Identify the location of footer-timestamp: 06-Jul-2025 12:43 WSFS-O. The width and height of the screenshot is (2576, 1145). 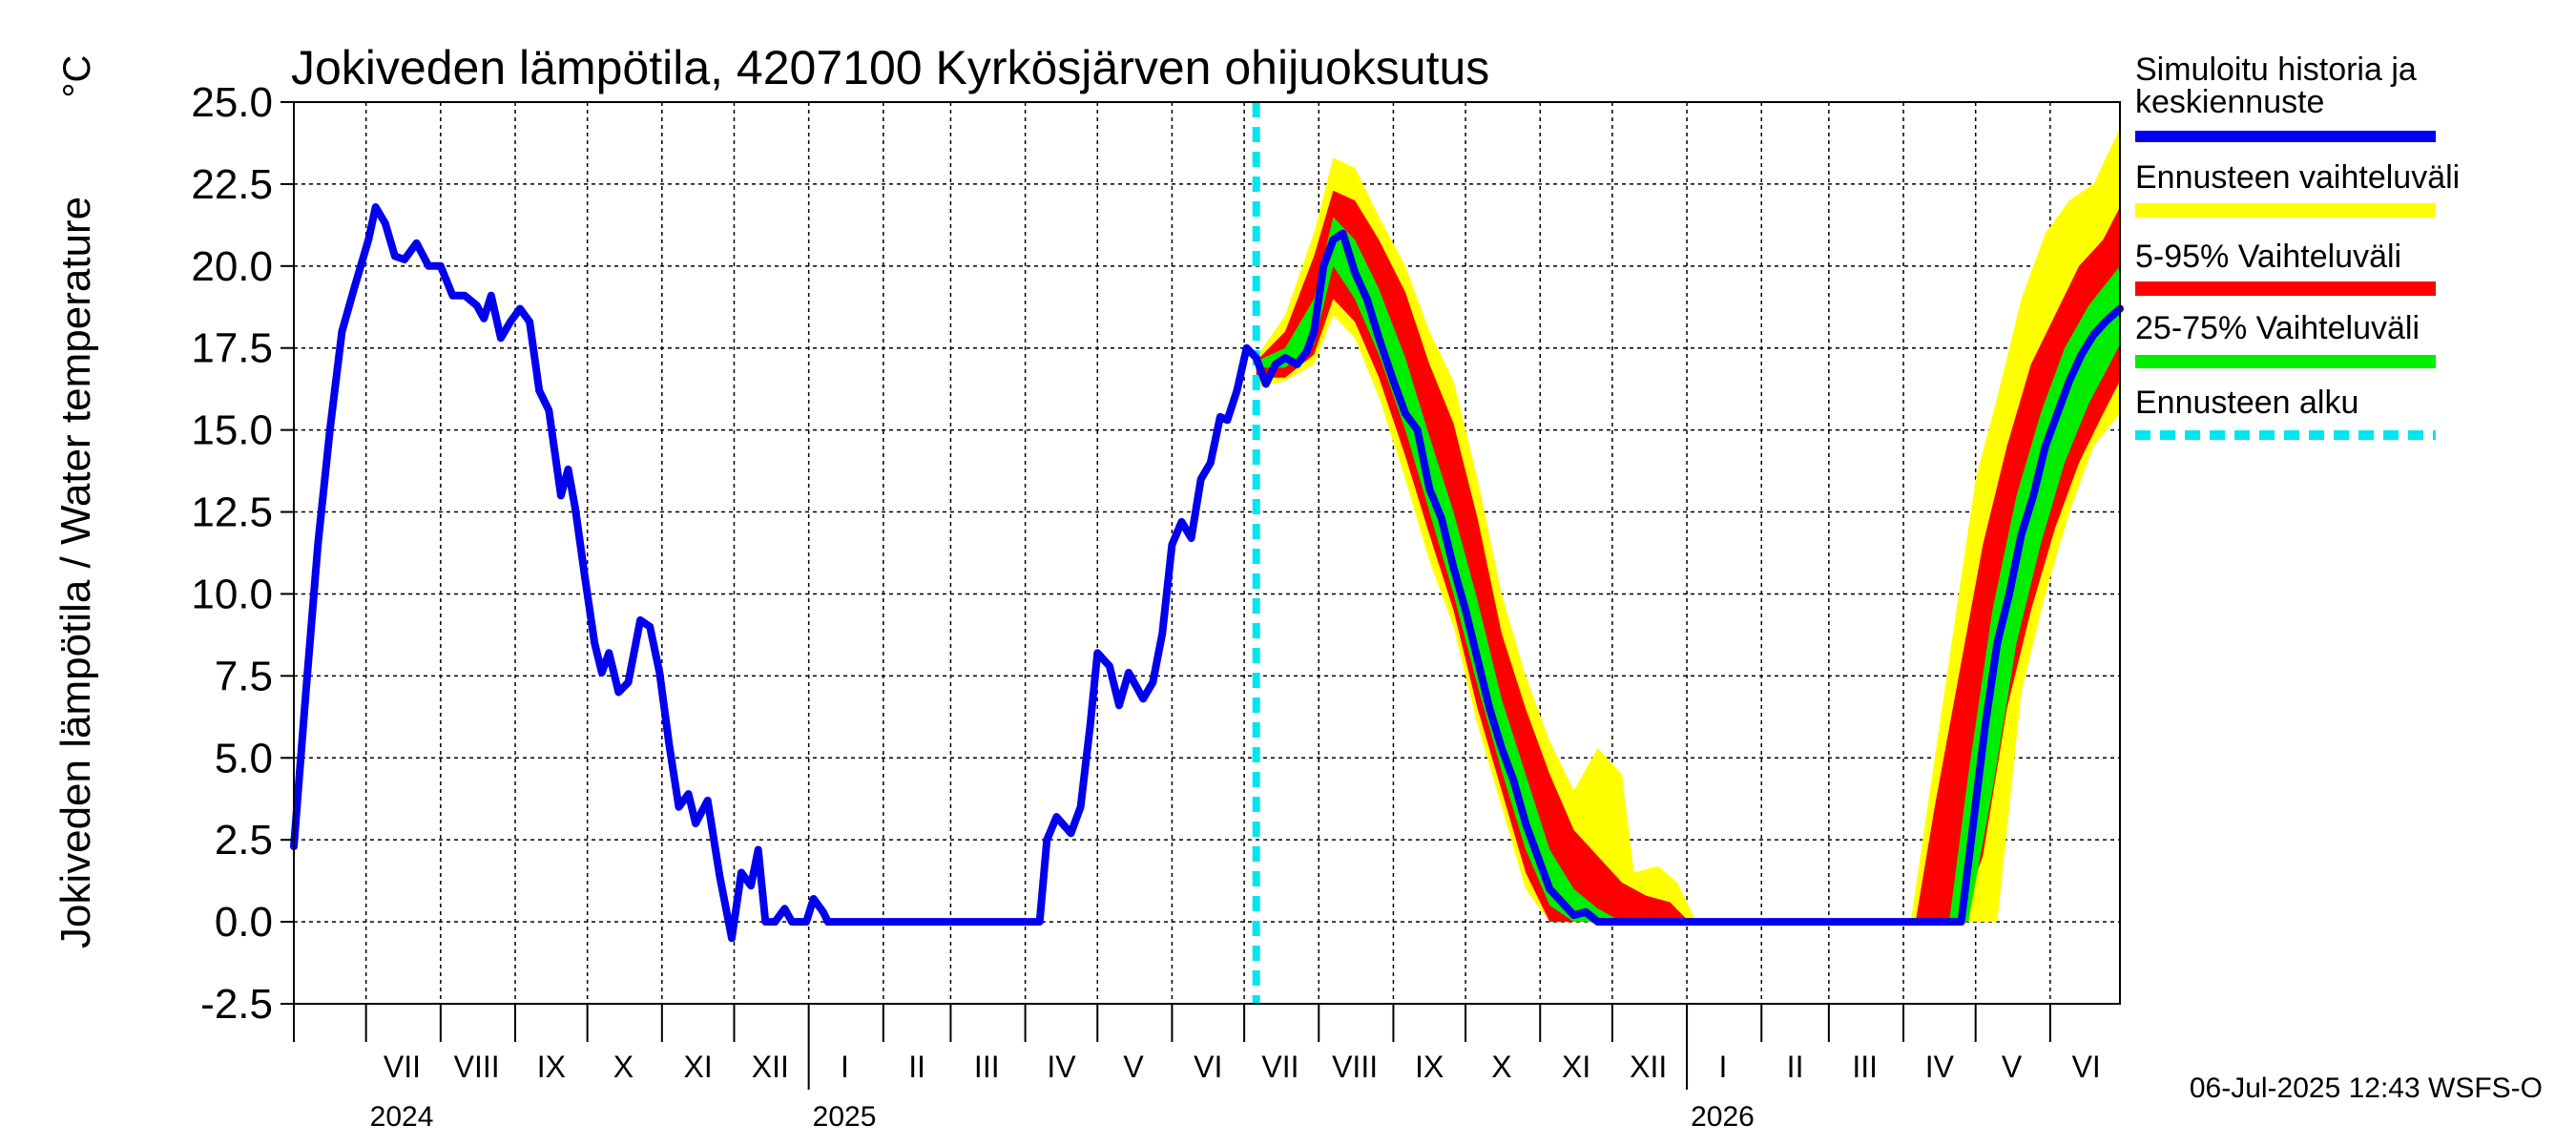
(2366, 1088).